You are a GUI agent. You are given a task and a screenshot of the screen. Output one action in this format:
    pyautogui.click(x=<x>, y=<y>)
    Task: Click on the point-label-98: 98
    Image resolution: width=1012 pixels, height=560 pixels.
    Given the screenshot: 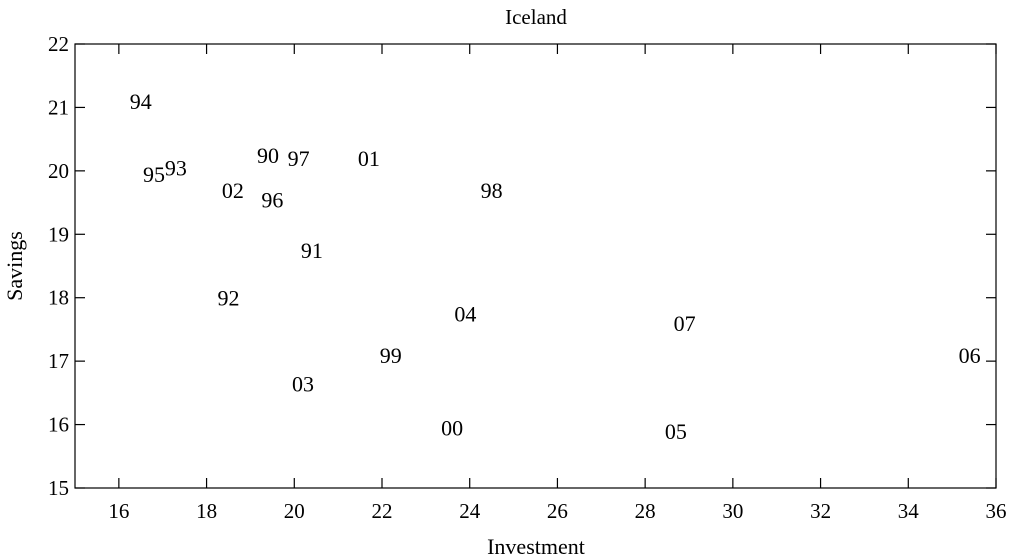 What is the action you would take?
    pyautogui.click(x=492, y=190)
    